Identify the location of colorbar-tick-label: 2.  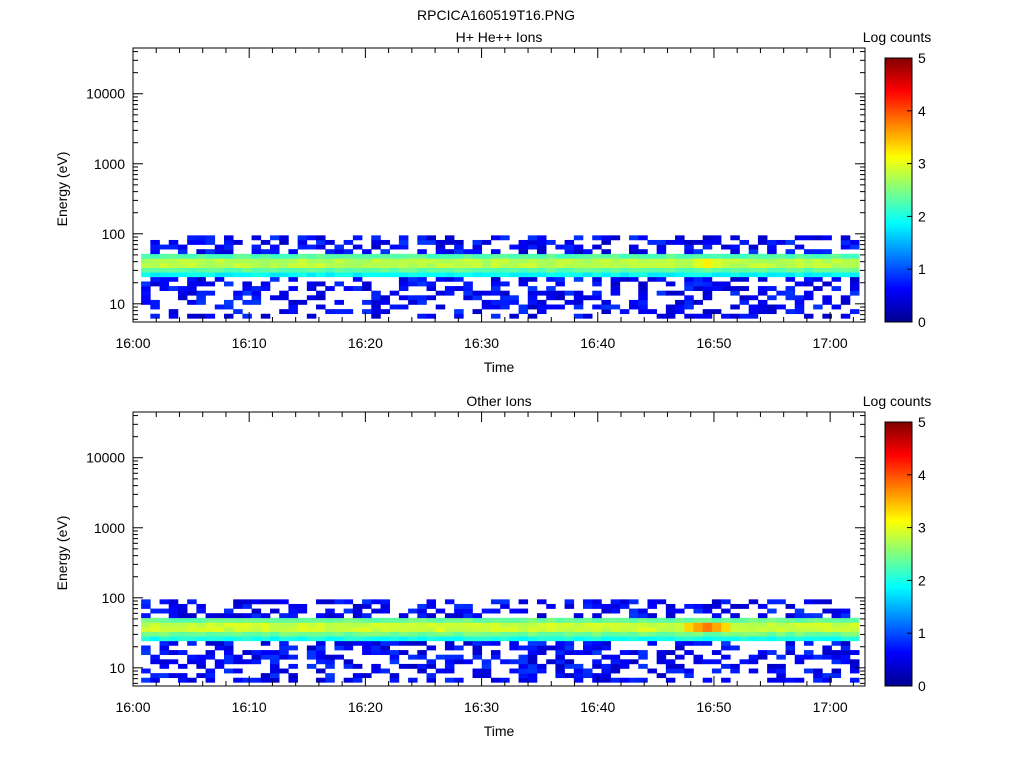
(922, 580).